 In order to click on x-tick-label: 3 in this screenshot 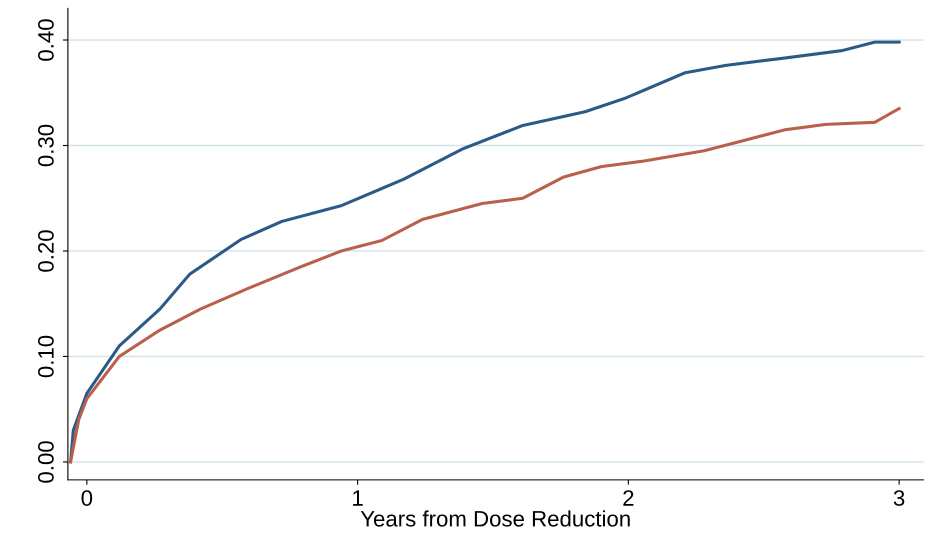, I will do `click(899, 498)`.